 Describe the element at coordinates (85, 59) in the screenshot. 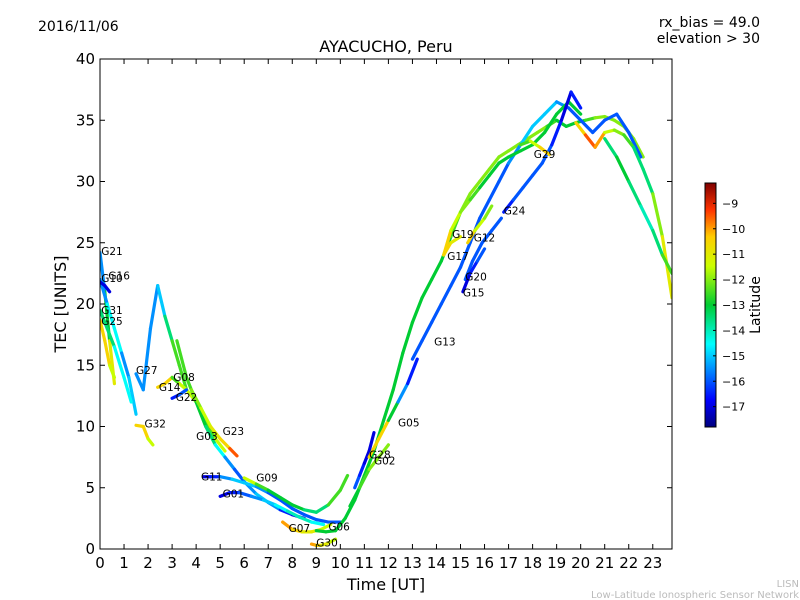

I see `y-tick-label: 40` at that location.